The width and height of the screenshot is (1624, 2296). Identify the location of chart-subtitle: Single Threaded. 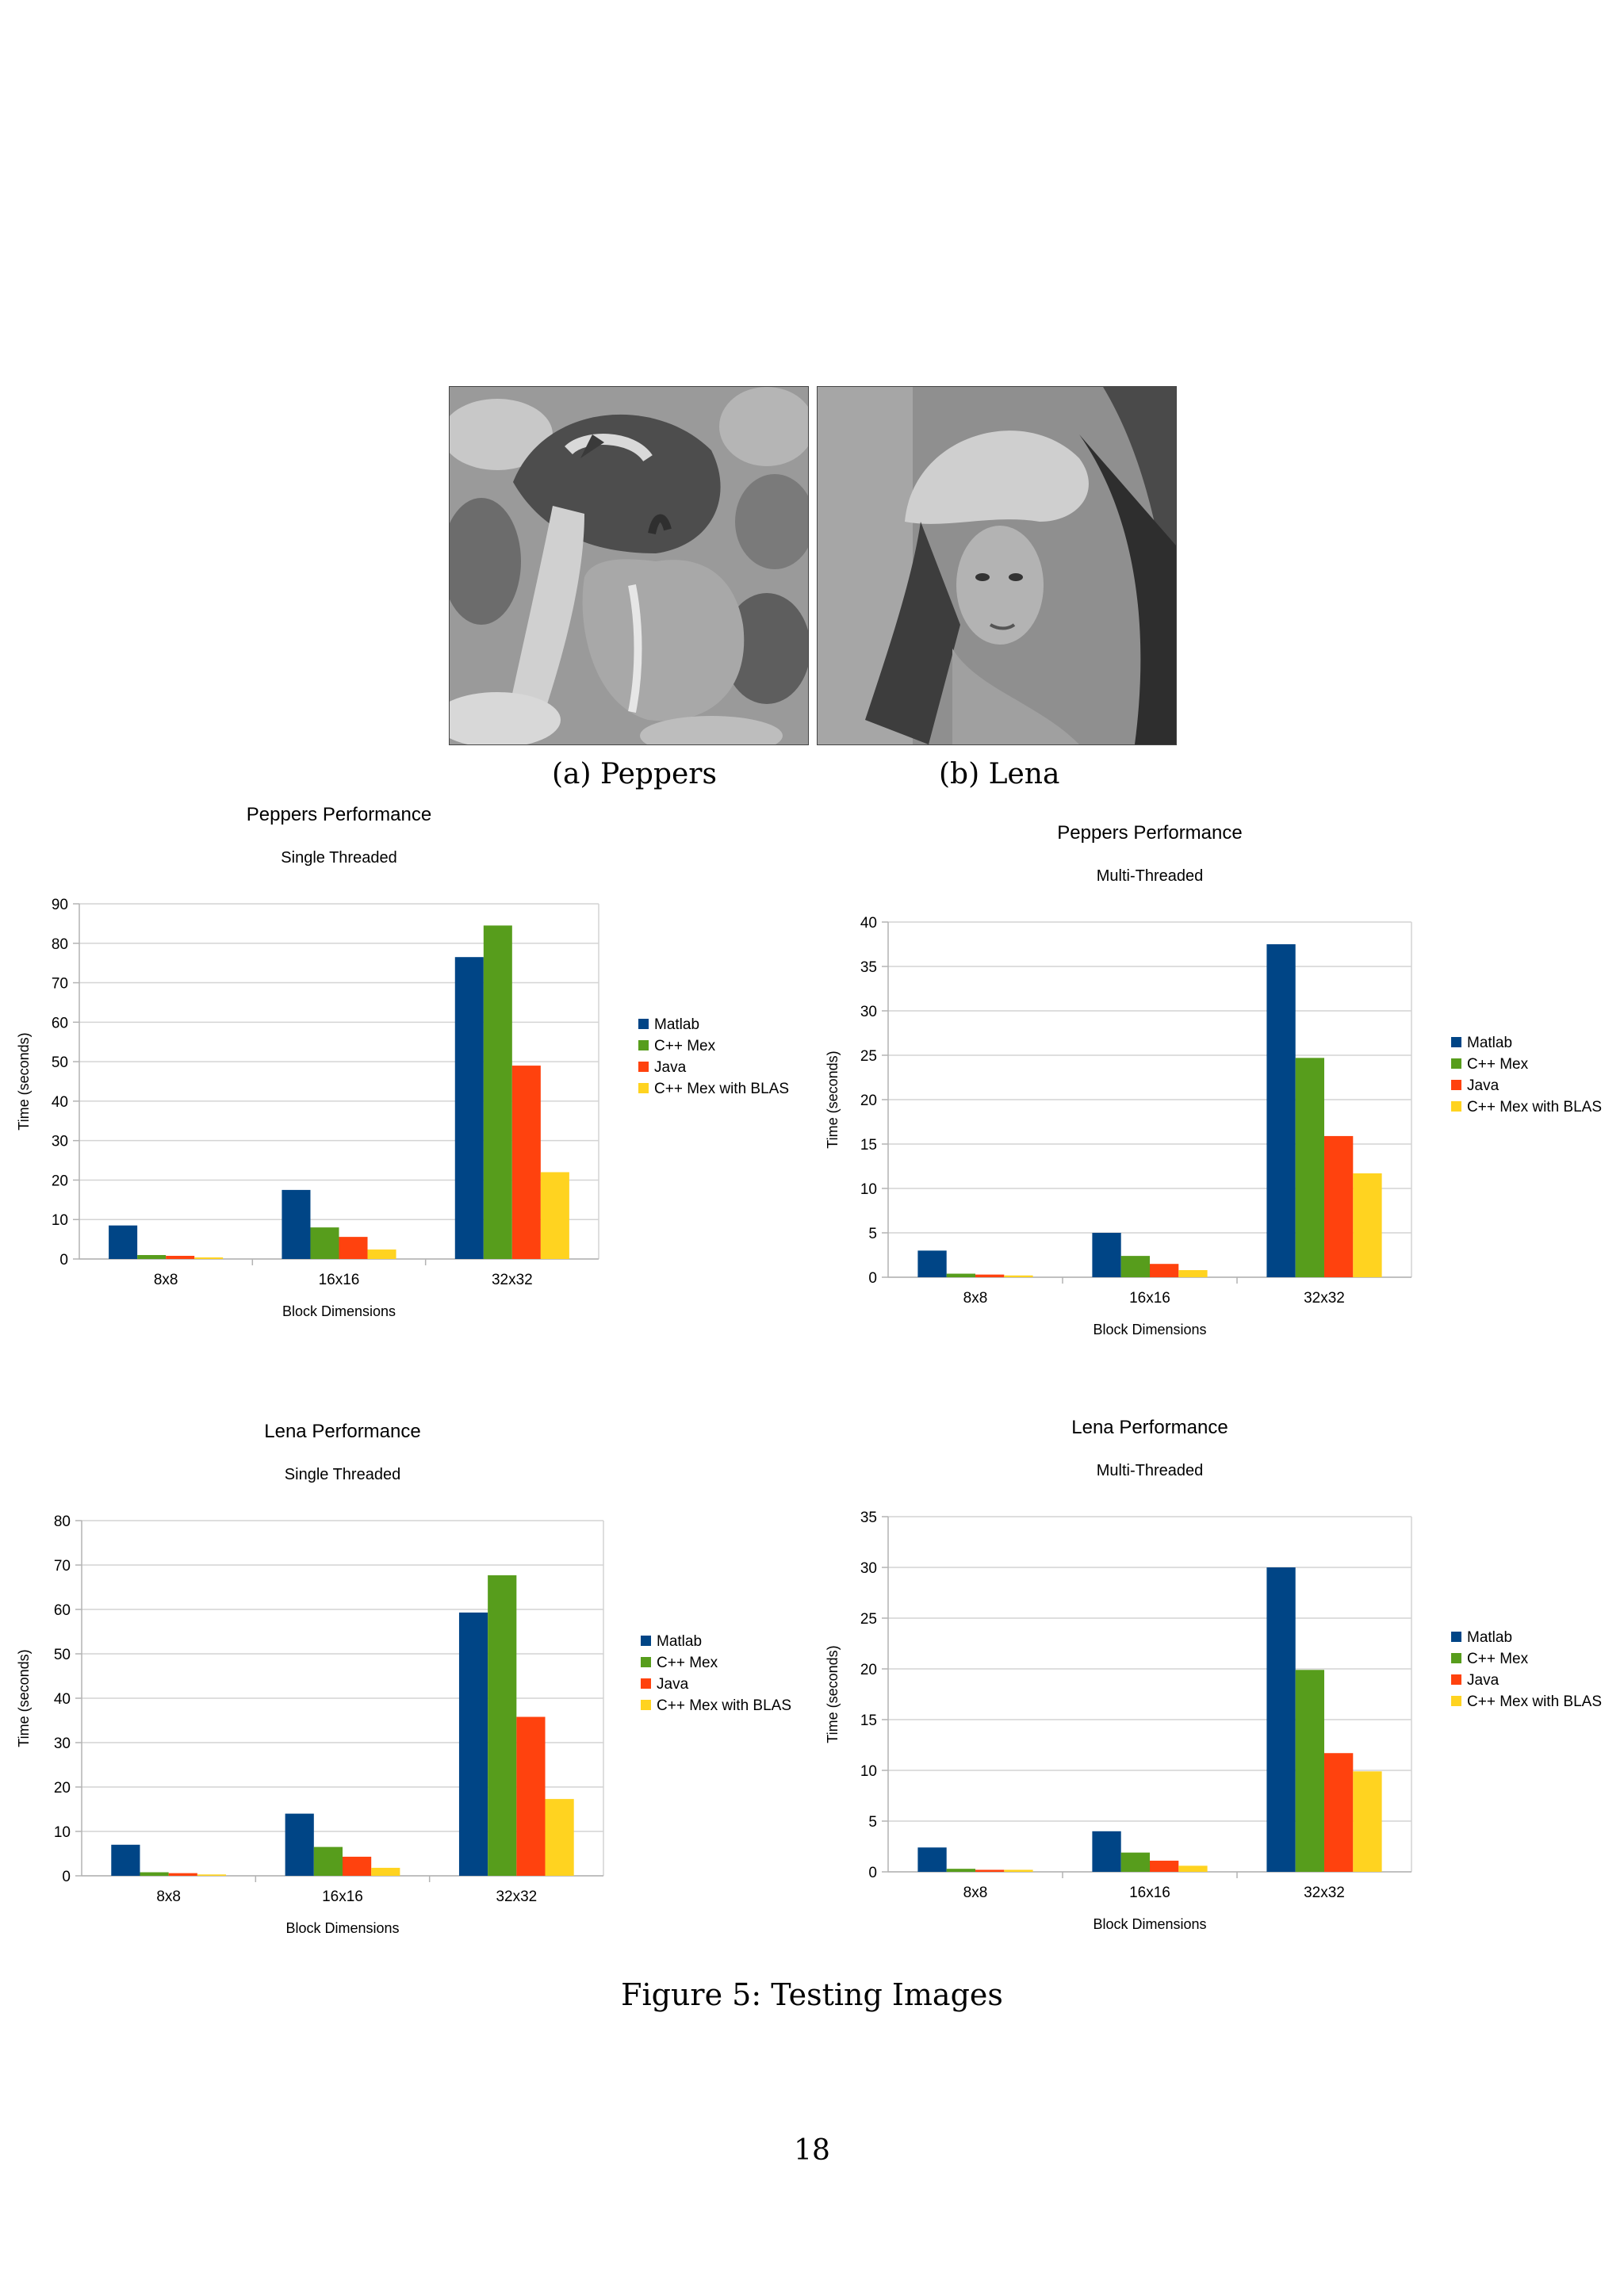
(338, 858).